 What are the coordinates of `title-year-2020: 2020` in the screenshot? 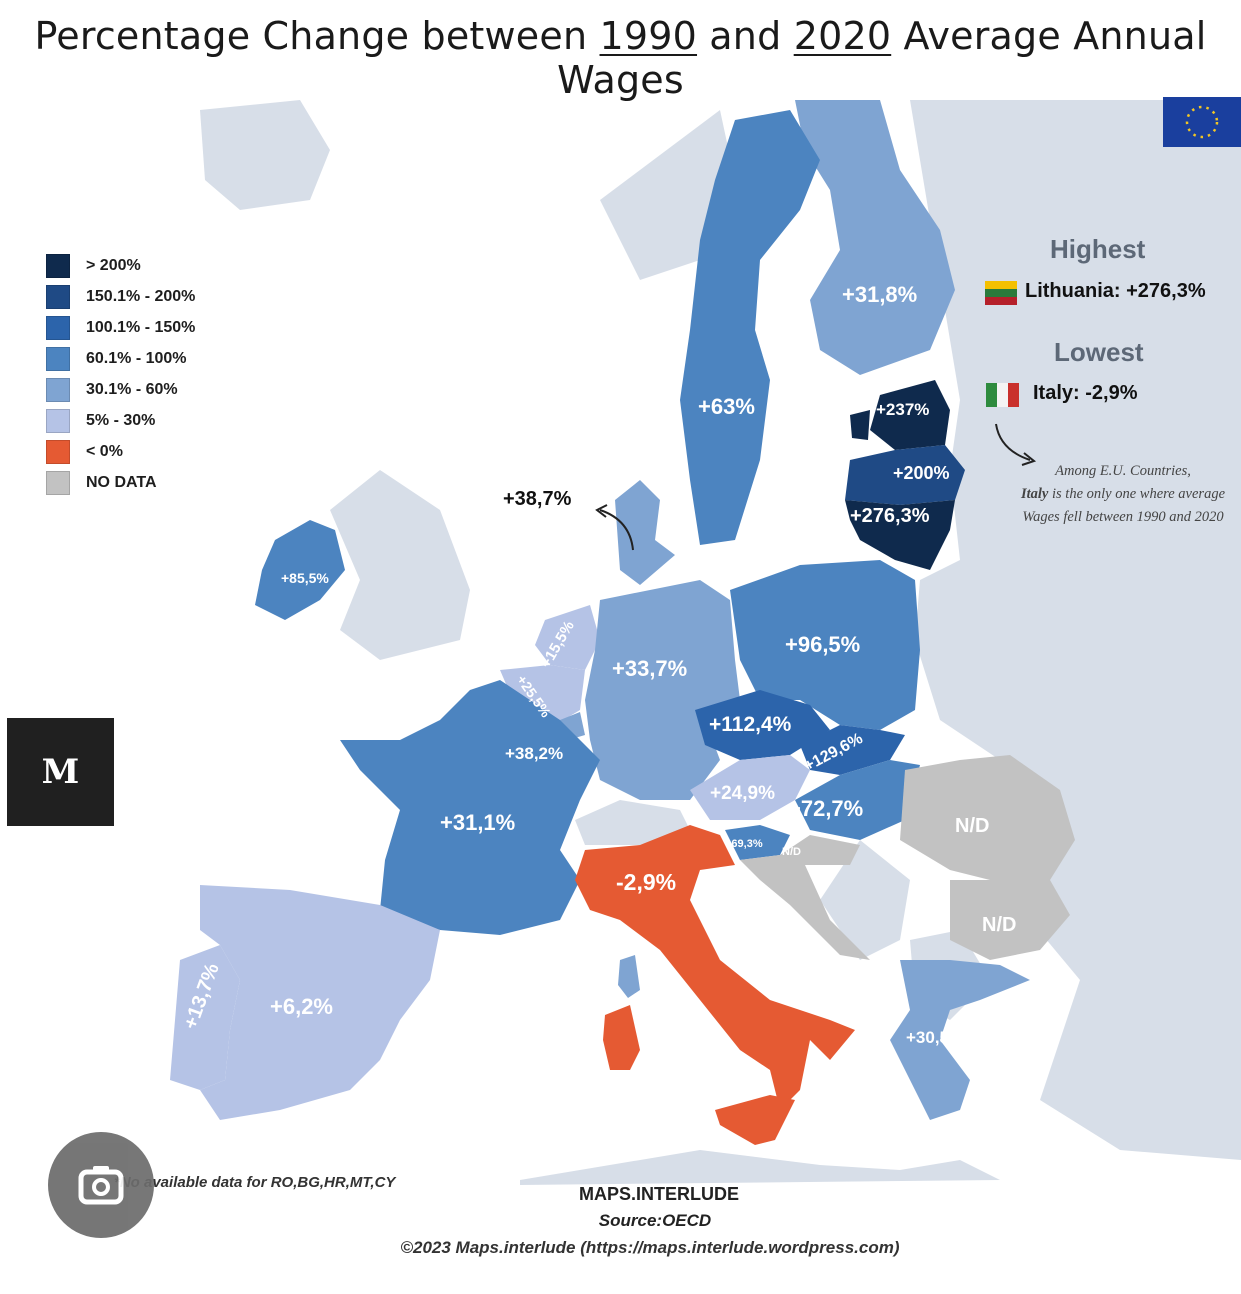 It's located at (842, 36).